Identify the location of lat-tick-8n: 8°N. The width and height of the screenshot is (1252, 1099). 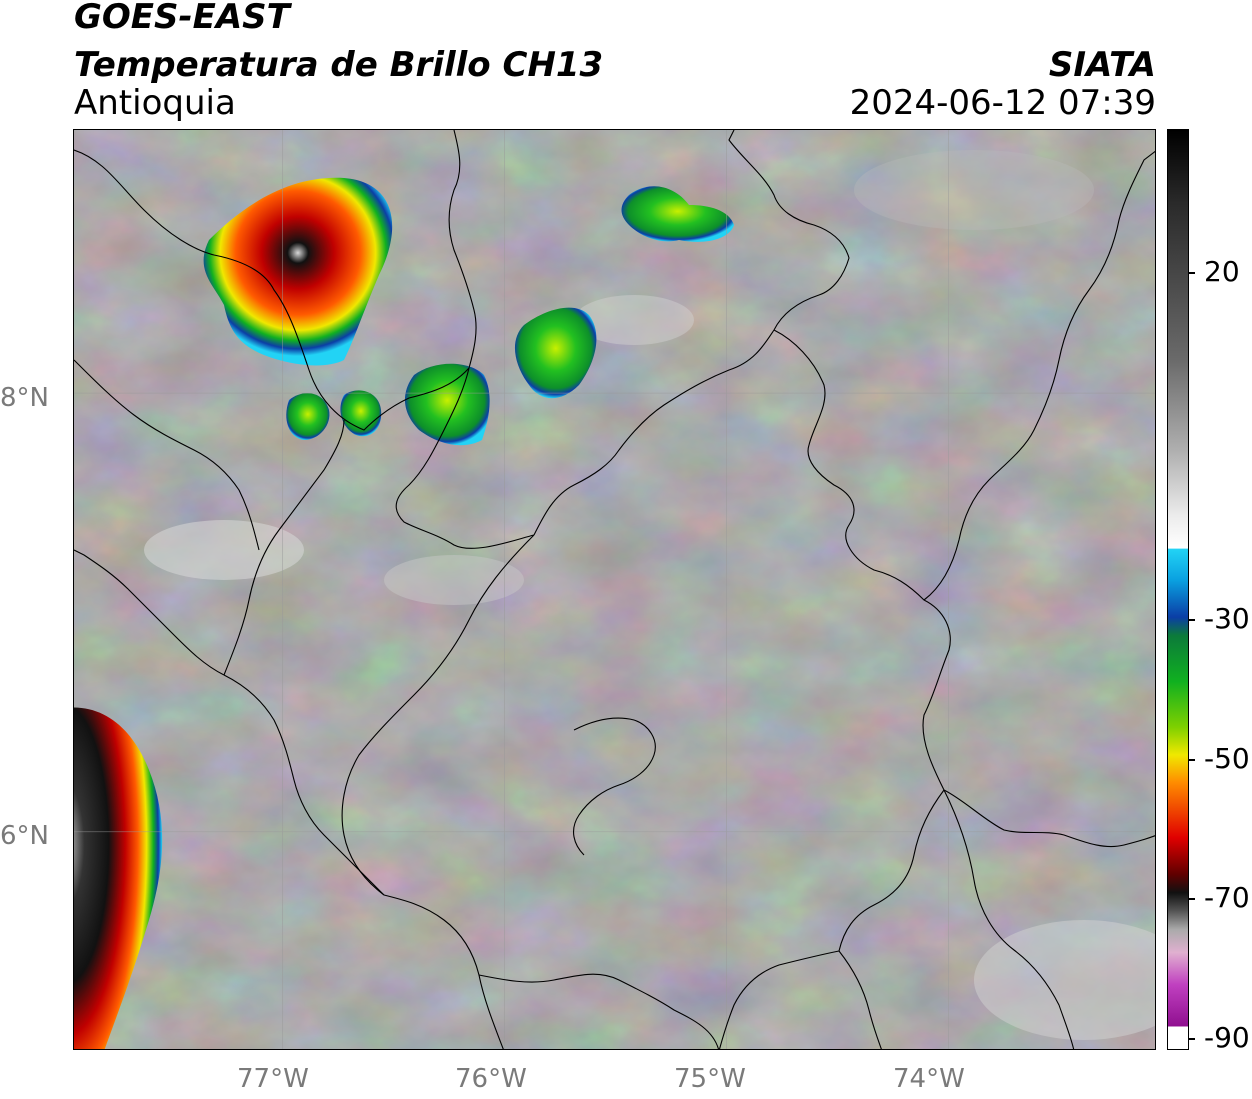
(24, 398).